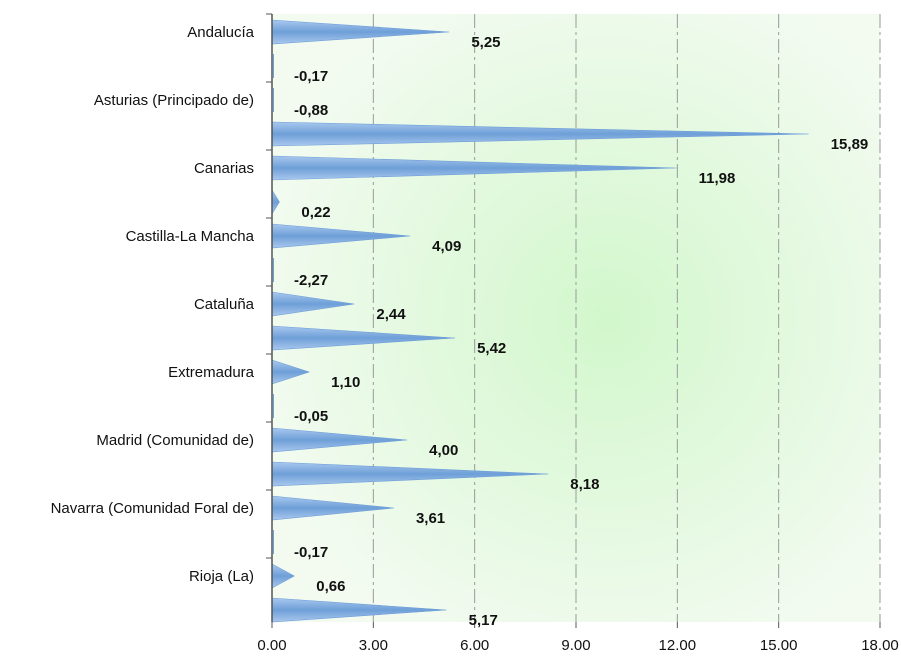 This screenshot has width=901, height=658. I want to click on category-label: Canarias, so click(224, 168).